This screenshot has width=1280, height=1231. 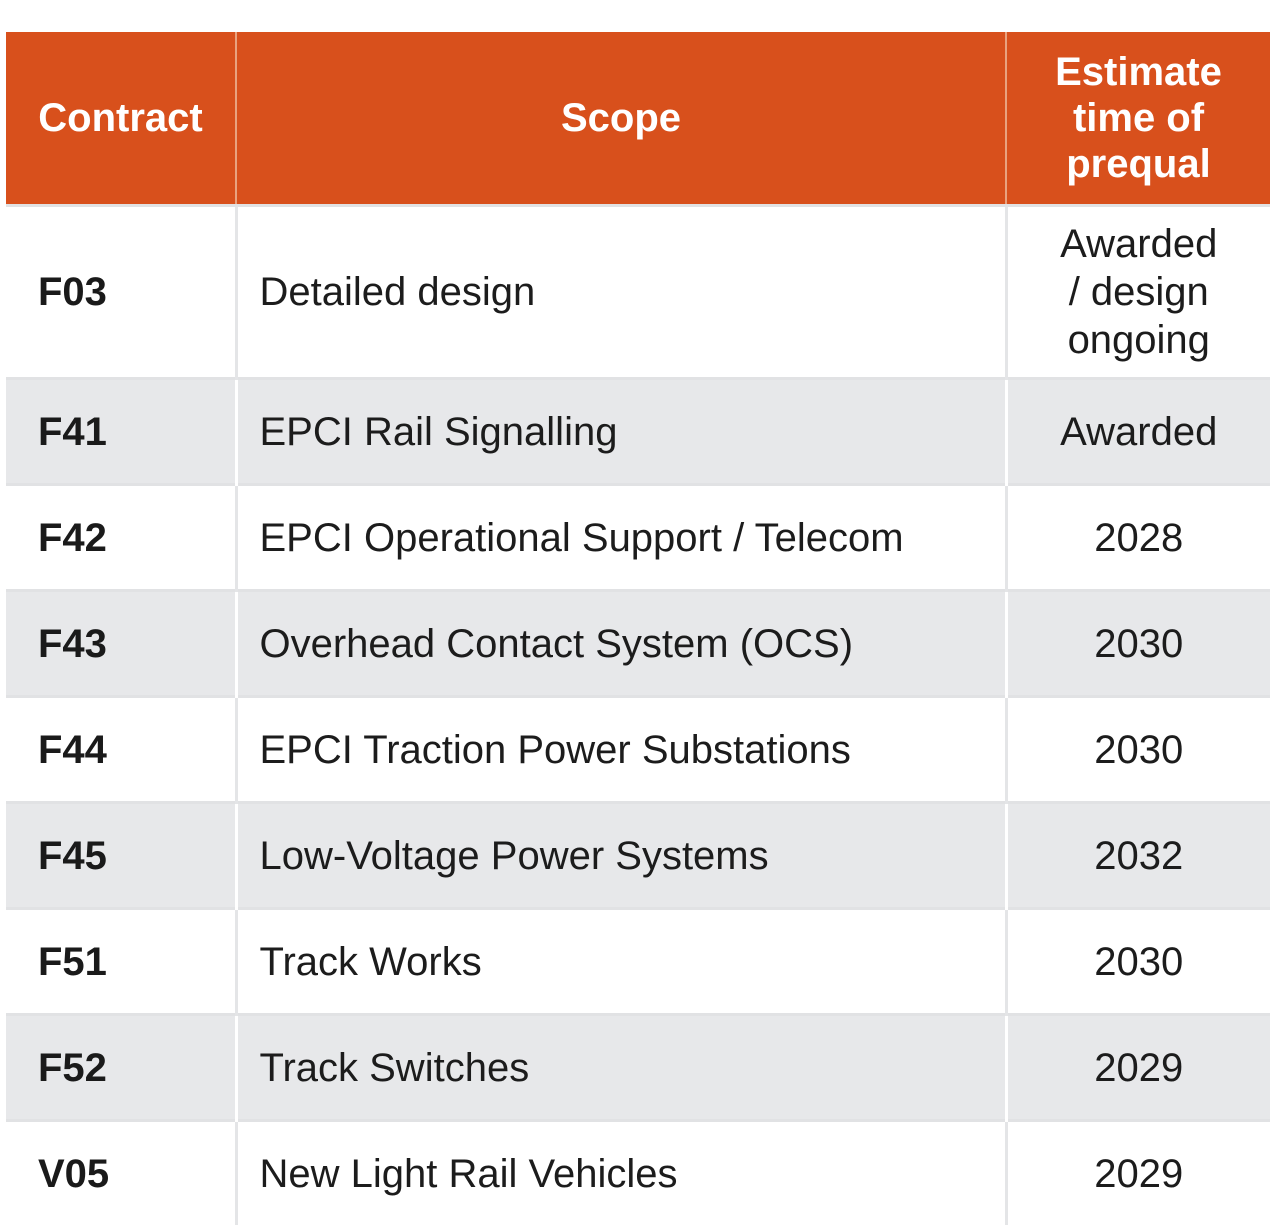 I want to click on scope-cell: EPCI Operational Support / Telecom, so click(x=620, y=537).